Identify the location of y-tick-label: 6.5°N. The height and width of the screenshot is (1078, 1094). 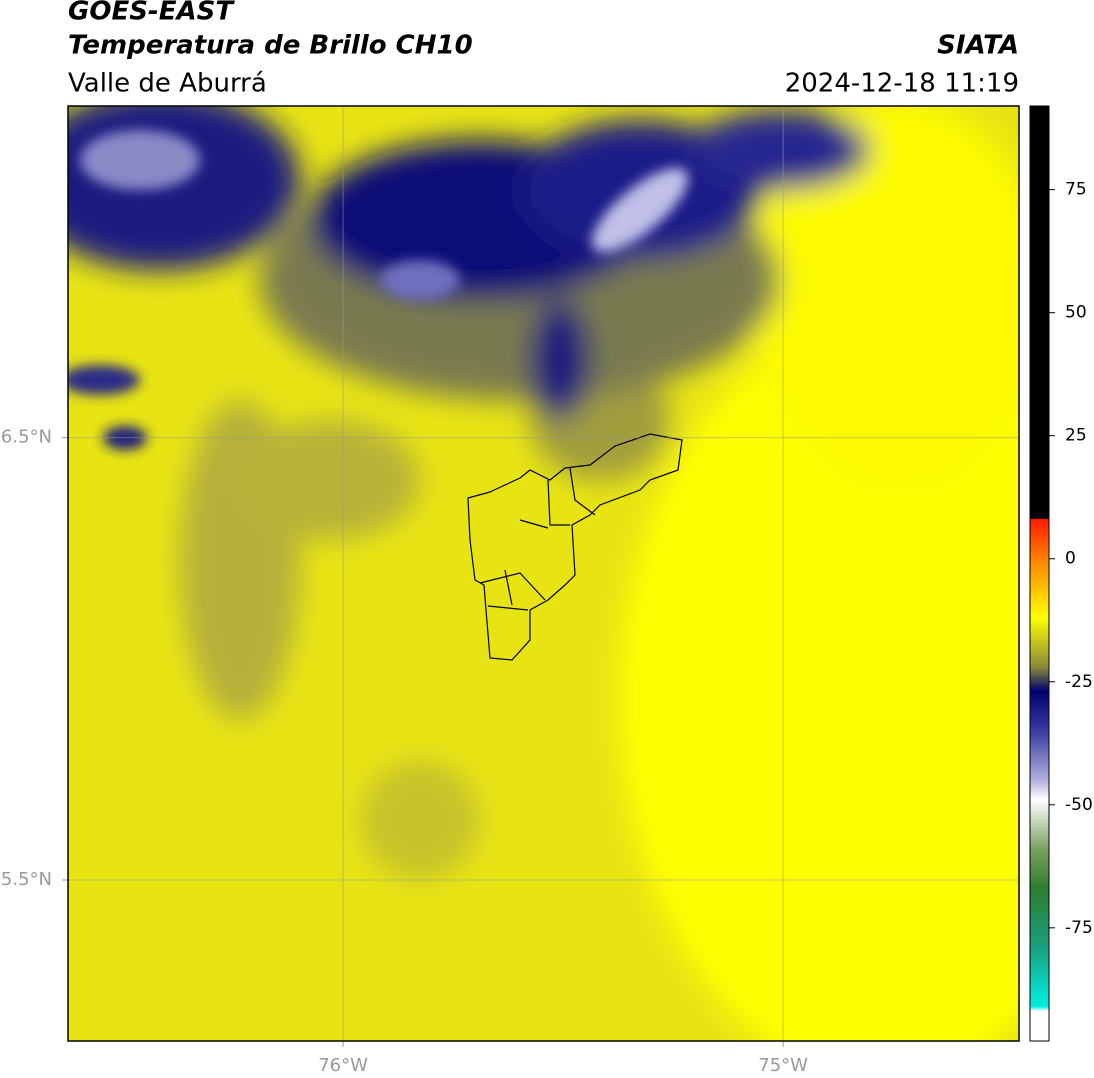
(26, 437).